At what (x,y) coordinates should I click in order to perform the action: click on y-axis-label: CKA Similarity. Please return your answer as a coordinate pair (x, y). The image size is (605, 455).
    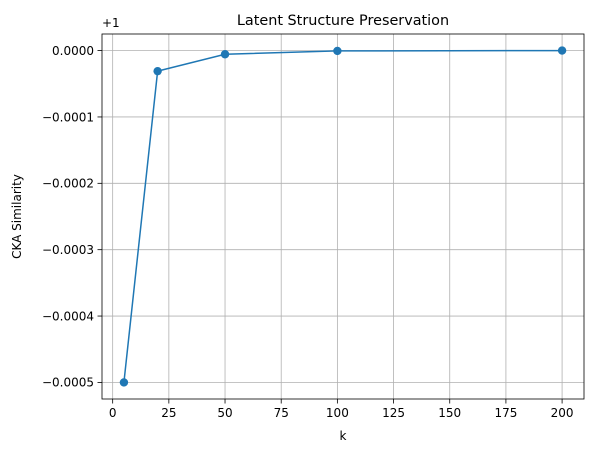
    Looking at the image, I should click on (17, 216).